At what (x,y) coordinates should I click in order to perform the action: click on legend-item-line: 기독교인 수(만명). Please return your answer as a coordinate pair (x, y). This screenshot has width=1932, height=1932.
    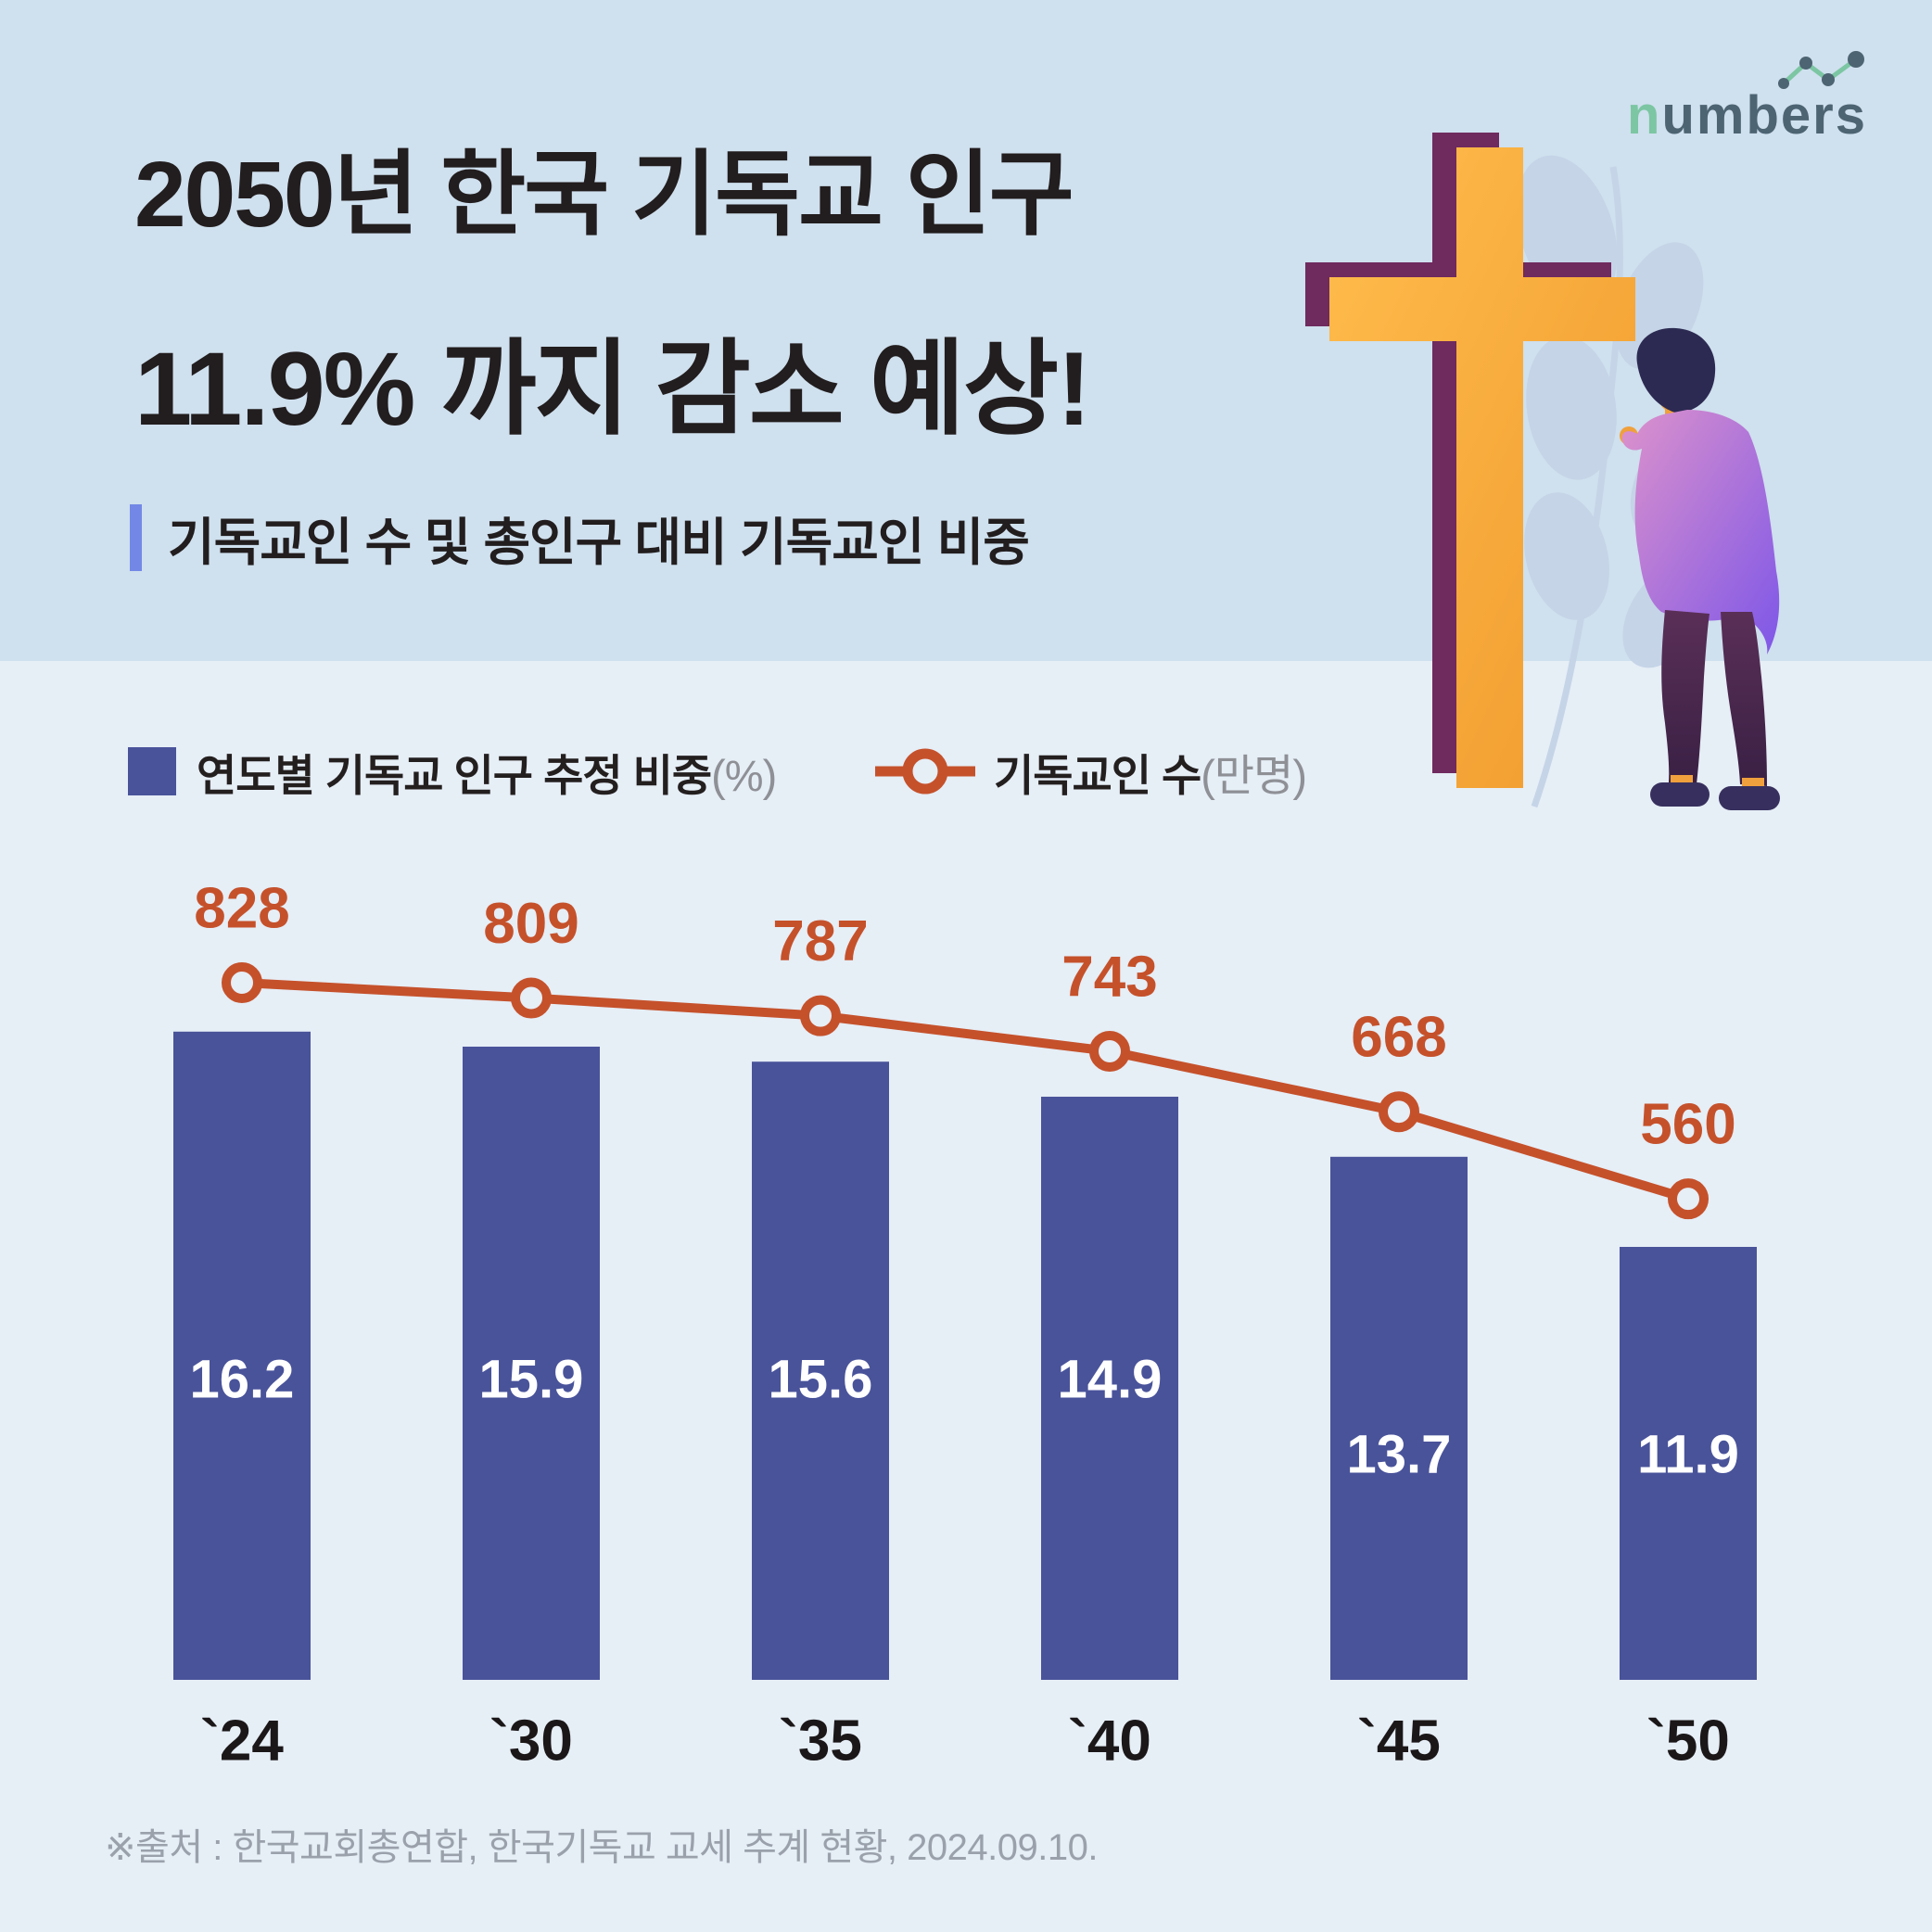
    Looking at the image, I should click on (1090, 771).